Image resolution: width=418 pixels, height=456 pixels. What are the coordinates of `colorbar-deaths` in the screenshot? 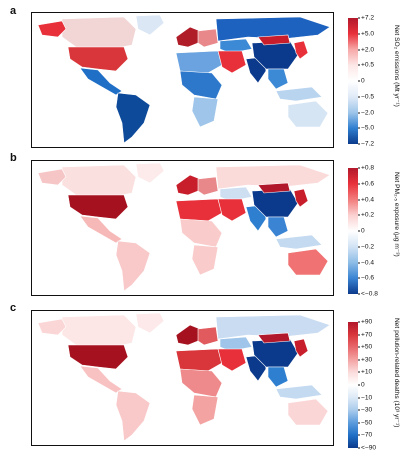 It's located at (353, 385).